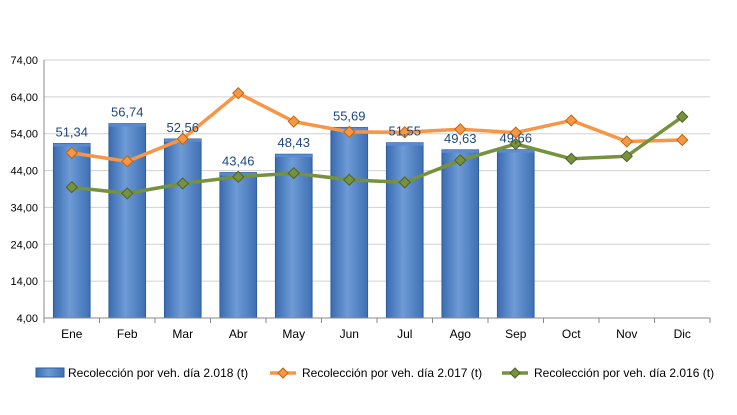 The image size is (737, 415). I want to click on x-tick-label: Jul, so click(404, 334).